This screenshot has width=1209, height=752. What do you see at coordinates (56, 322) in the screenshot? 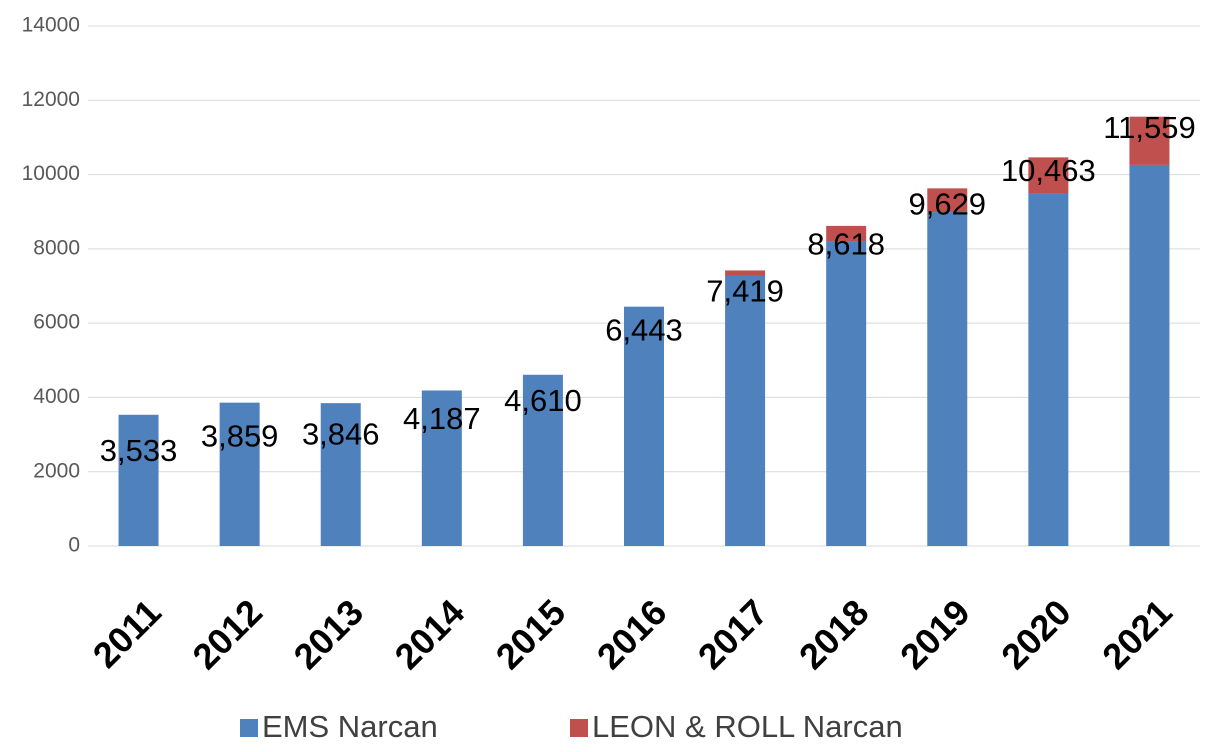
I see `y-tick-label: 6000` at bounding box center [56, 322].